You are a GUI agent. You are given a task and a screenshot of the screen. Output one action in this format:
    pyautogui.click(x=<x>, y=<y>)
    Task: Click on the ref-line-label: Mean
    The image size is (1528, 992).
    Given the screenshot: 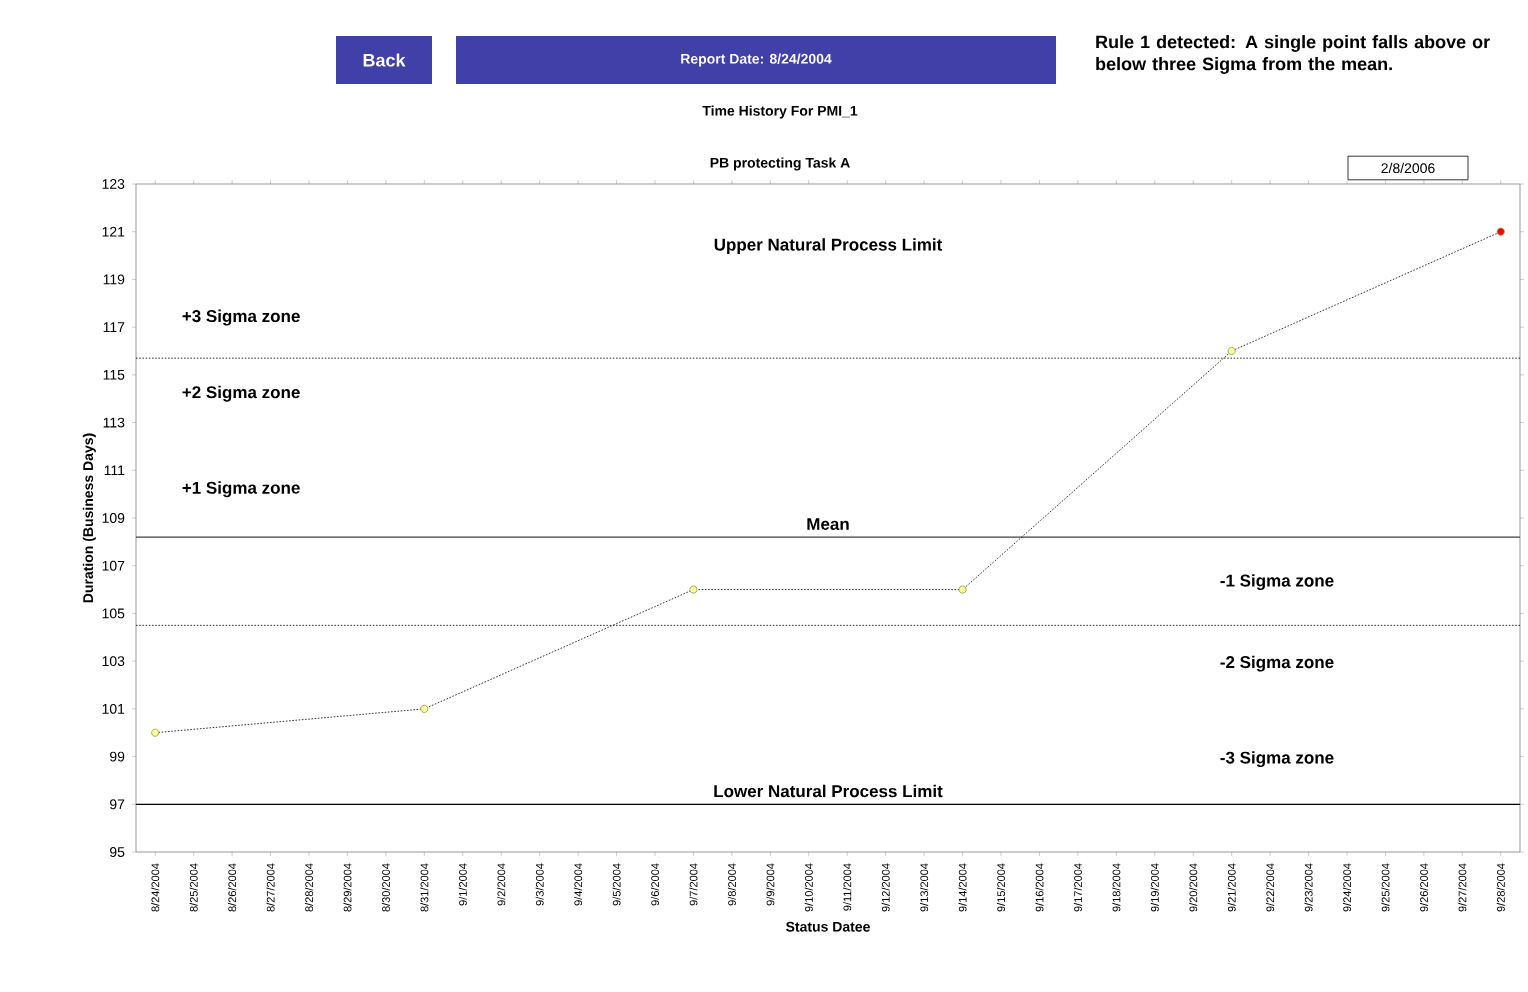 What is the action you would take?
    pyautogui.click(x=828, y=524)
    